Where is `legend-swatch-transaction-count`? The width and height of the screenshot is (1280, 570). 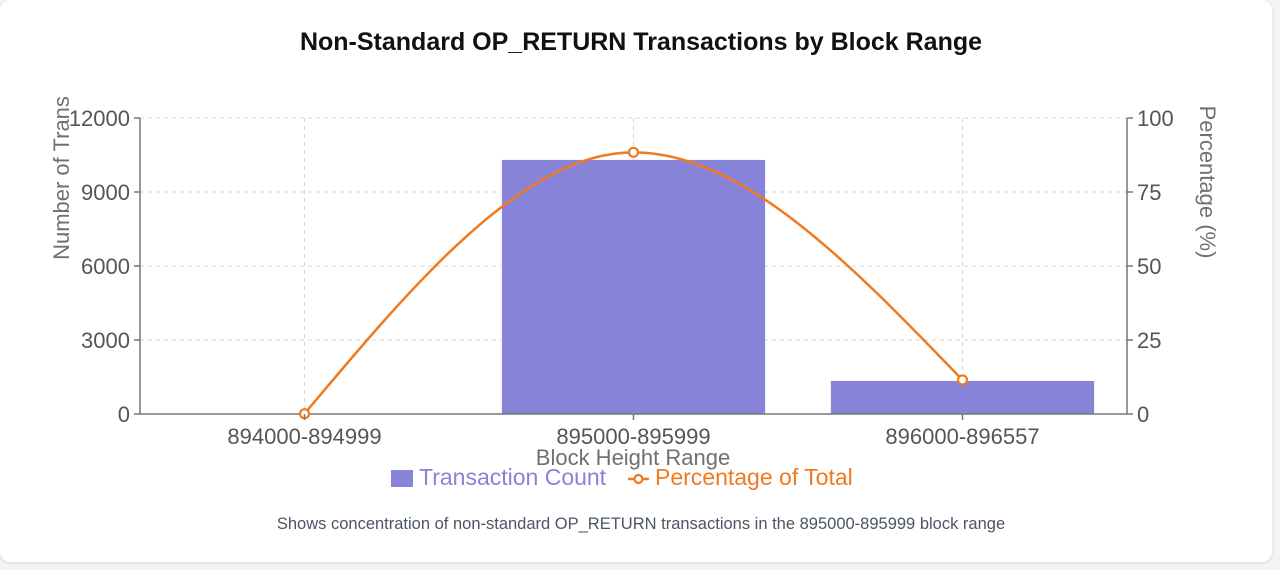
legend-swatch-transaction-count is located at coordinates (402, 478).